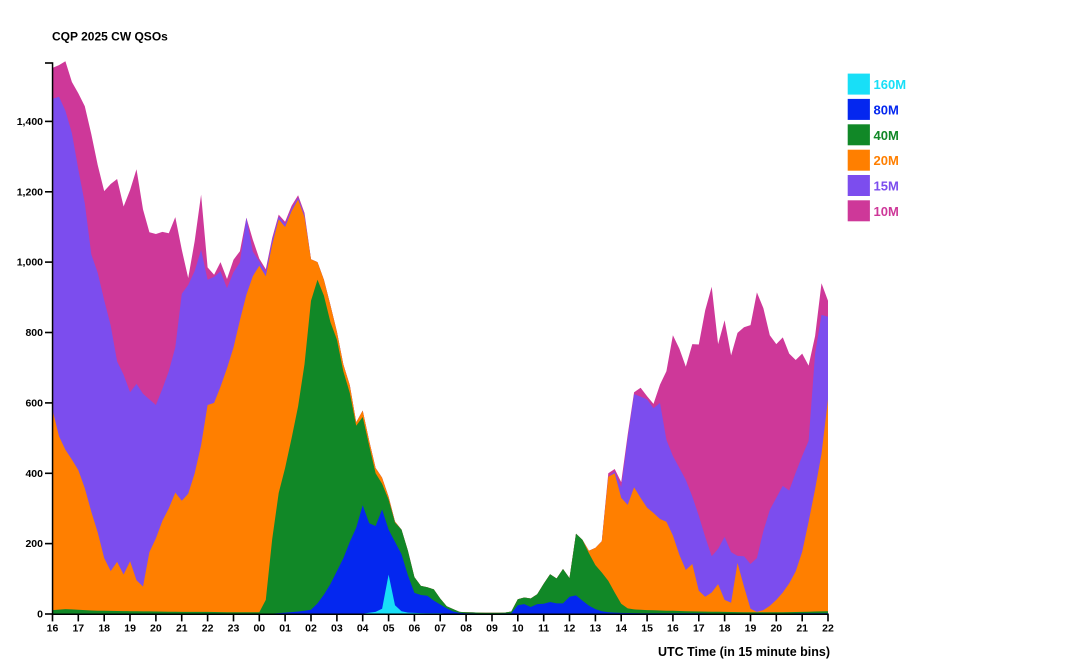 The width and height of the screenshot is (1067, 667). I want to click on svg-text: 600, so click(34, 403).